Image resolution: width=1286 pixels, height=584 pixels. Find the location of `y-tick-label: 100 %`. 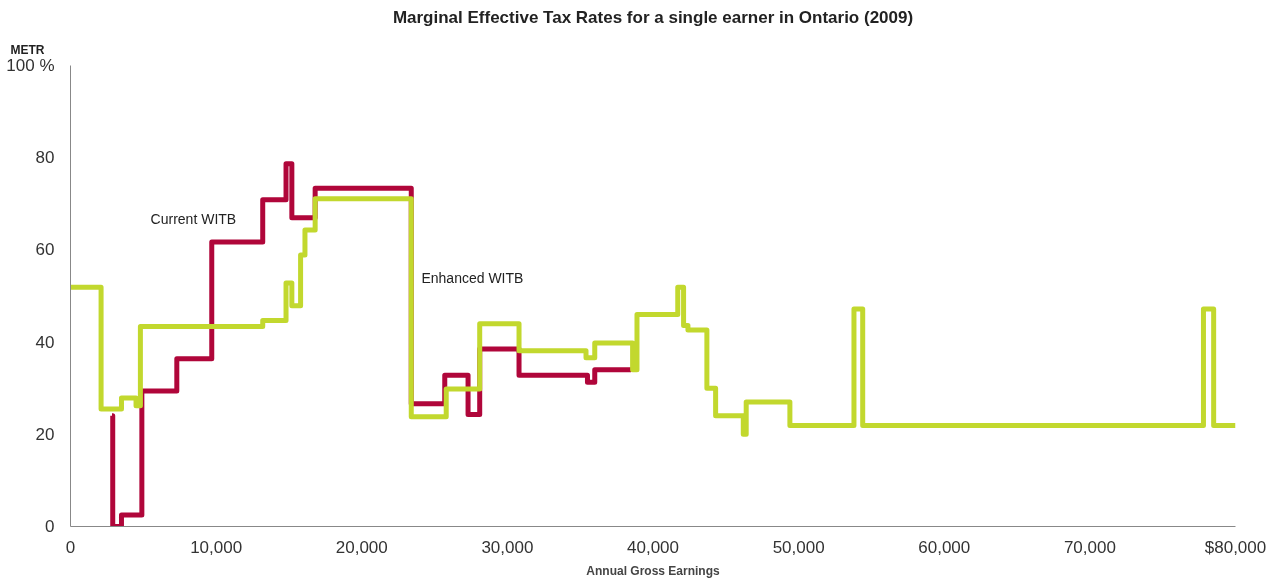

y-tick-label: 100 % is located at coordinates (30, 65).